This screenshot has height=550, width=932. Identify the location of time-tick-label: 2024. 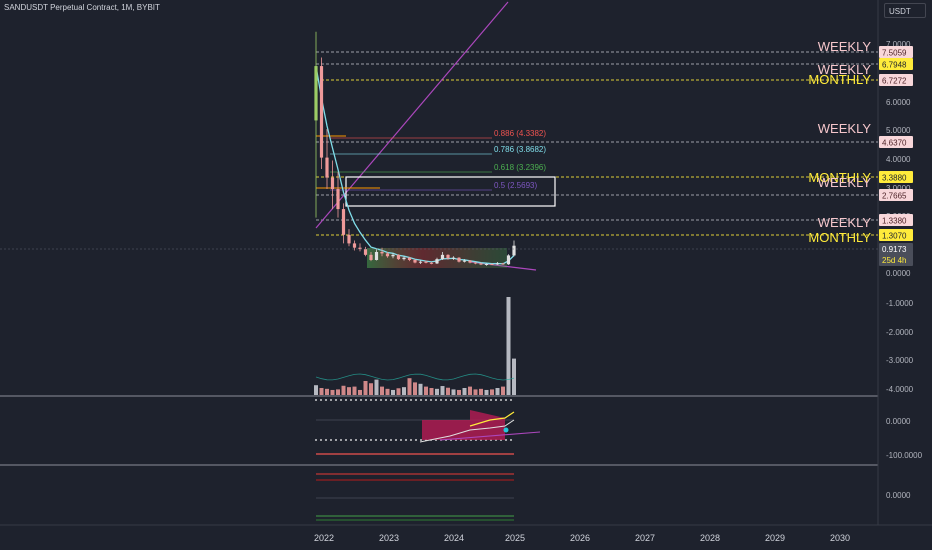
(454, 538).